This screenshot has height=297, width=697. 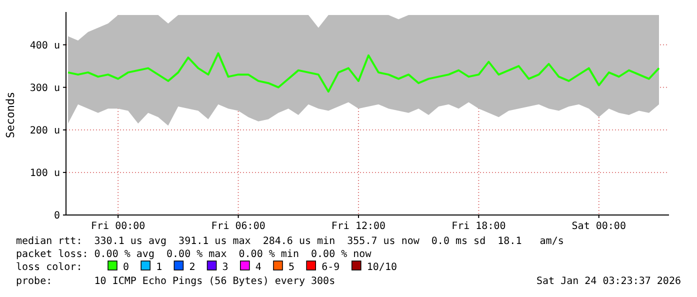 I want to click on x-tick-label: Fri 18:00, so click(x=479, y=226).